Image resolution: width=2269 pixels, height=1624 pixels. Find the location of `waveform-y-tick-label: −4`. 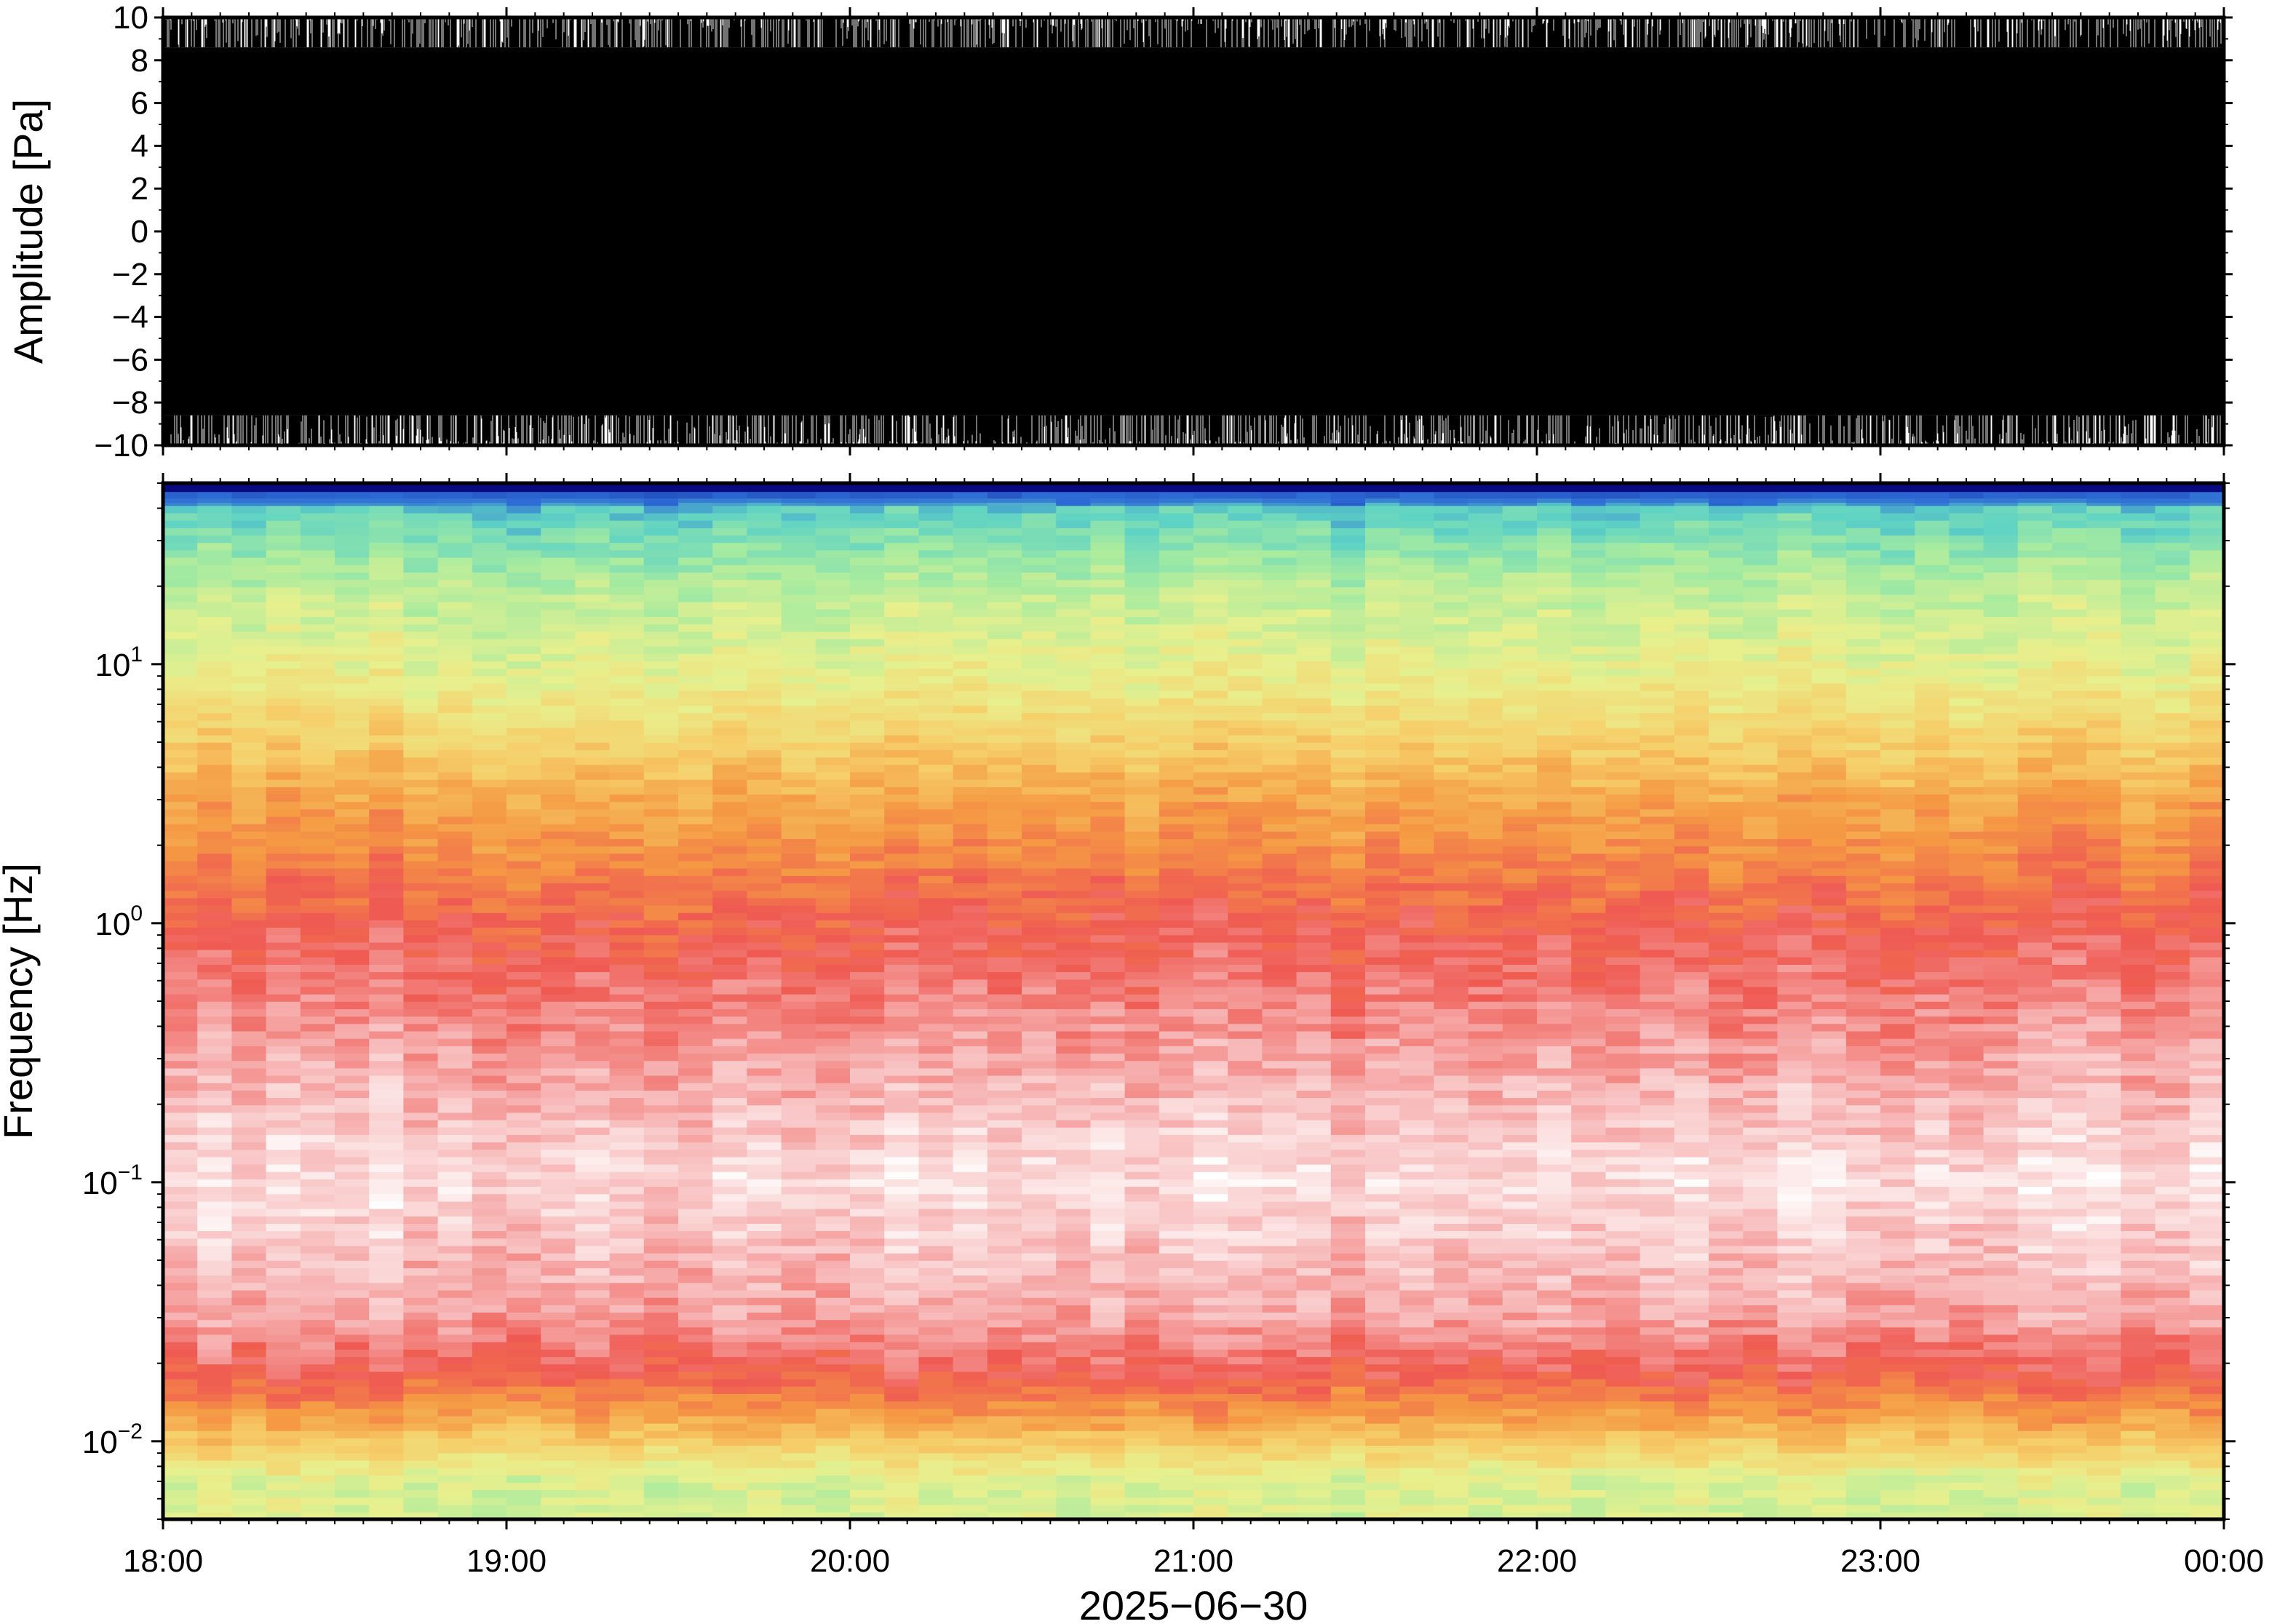

waveform-y-tick-label: −4 is located at coordinates (130, 317).